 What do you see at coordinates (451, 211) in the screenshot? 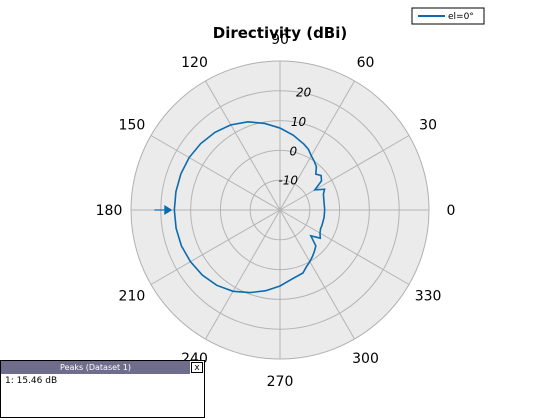
I see `angle-tick-label: 0` at bounding box center [451, 211].